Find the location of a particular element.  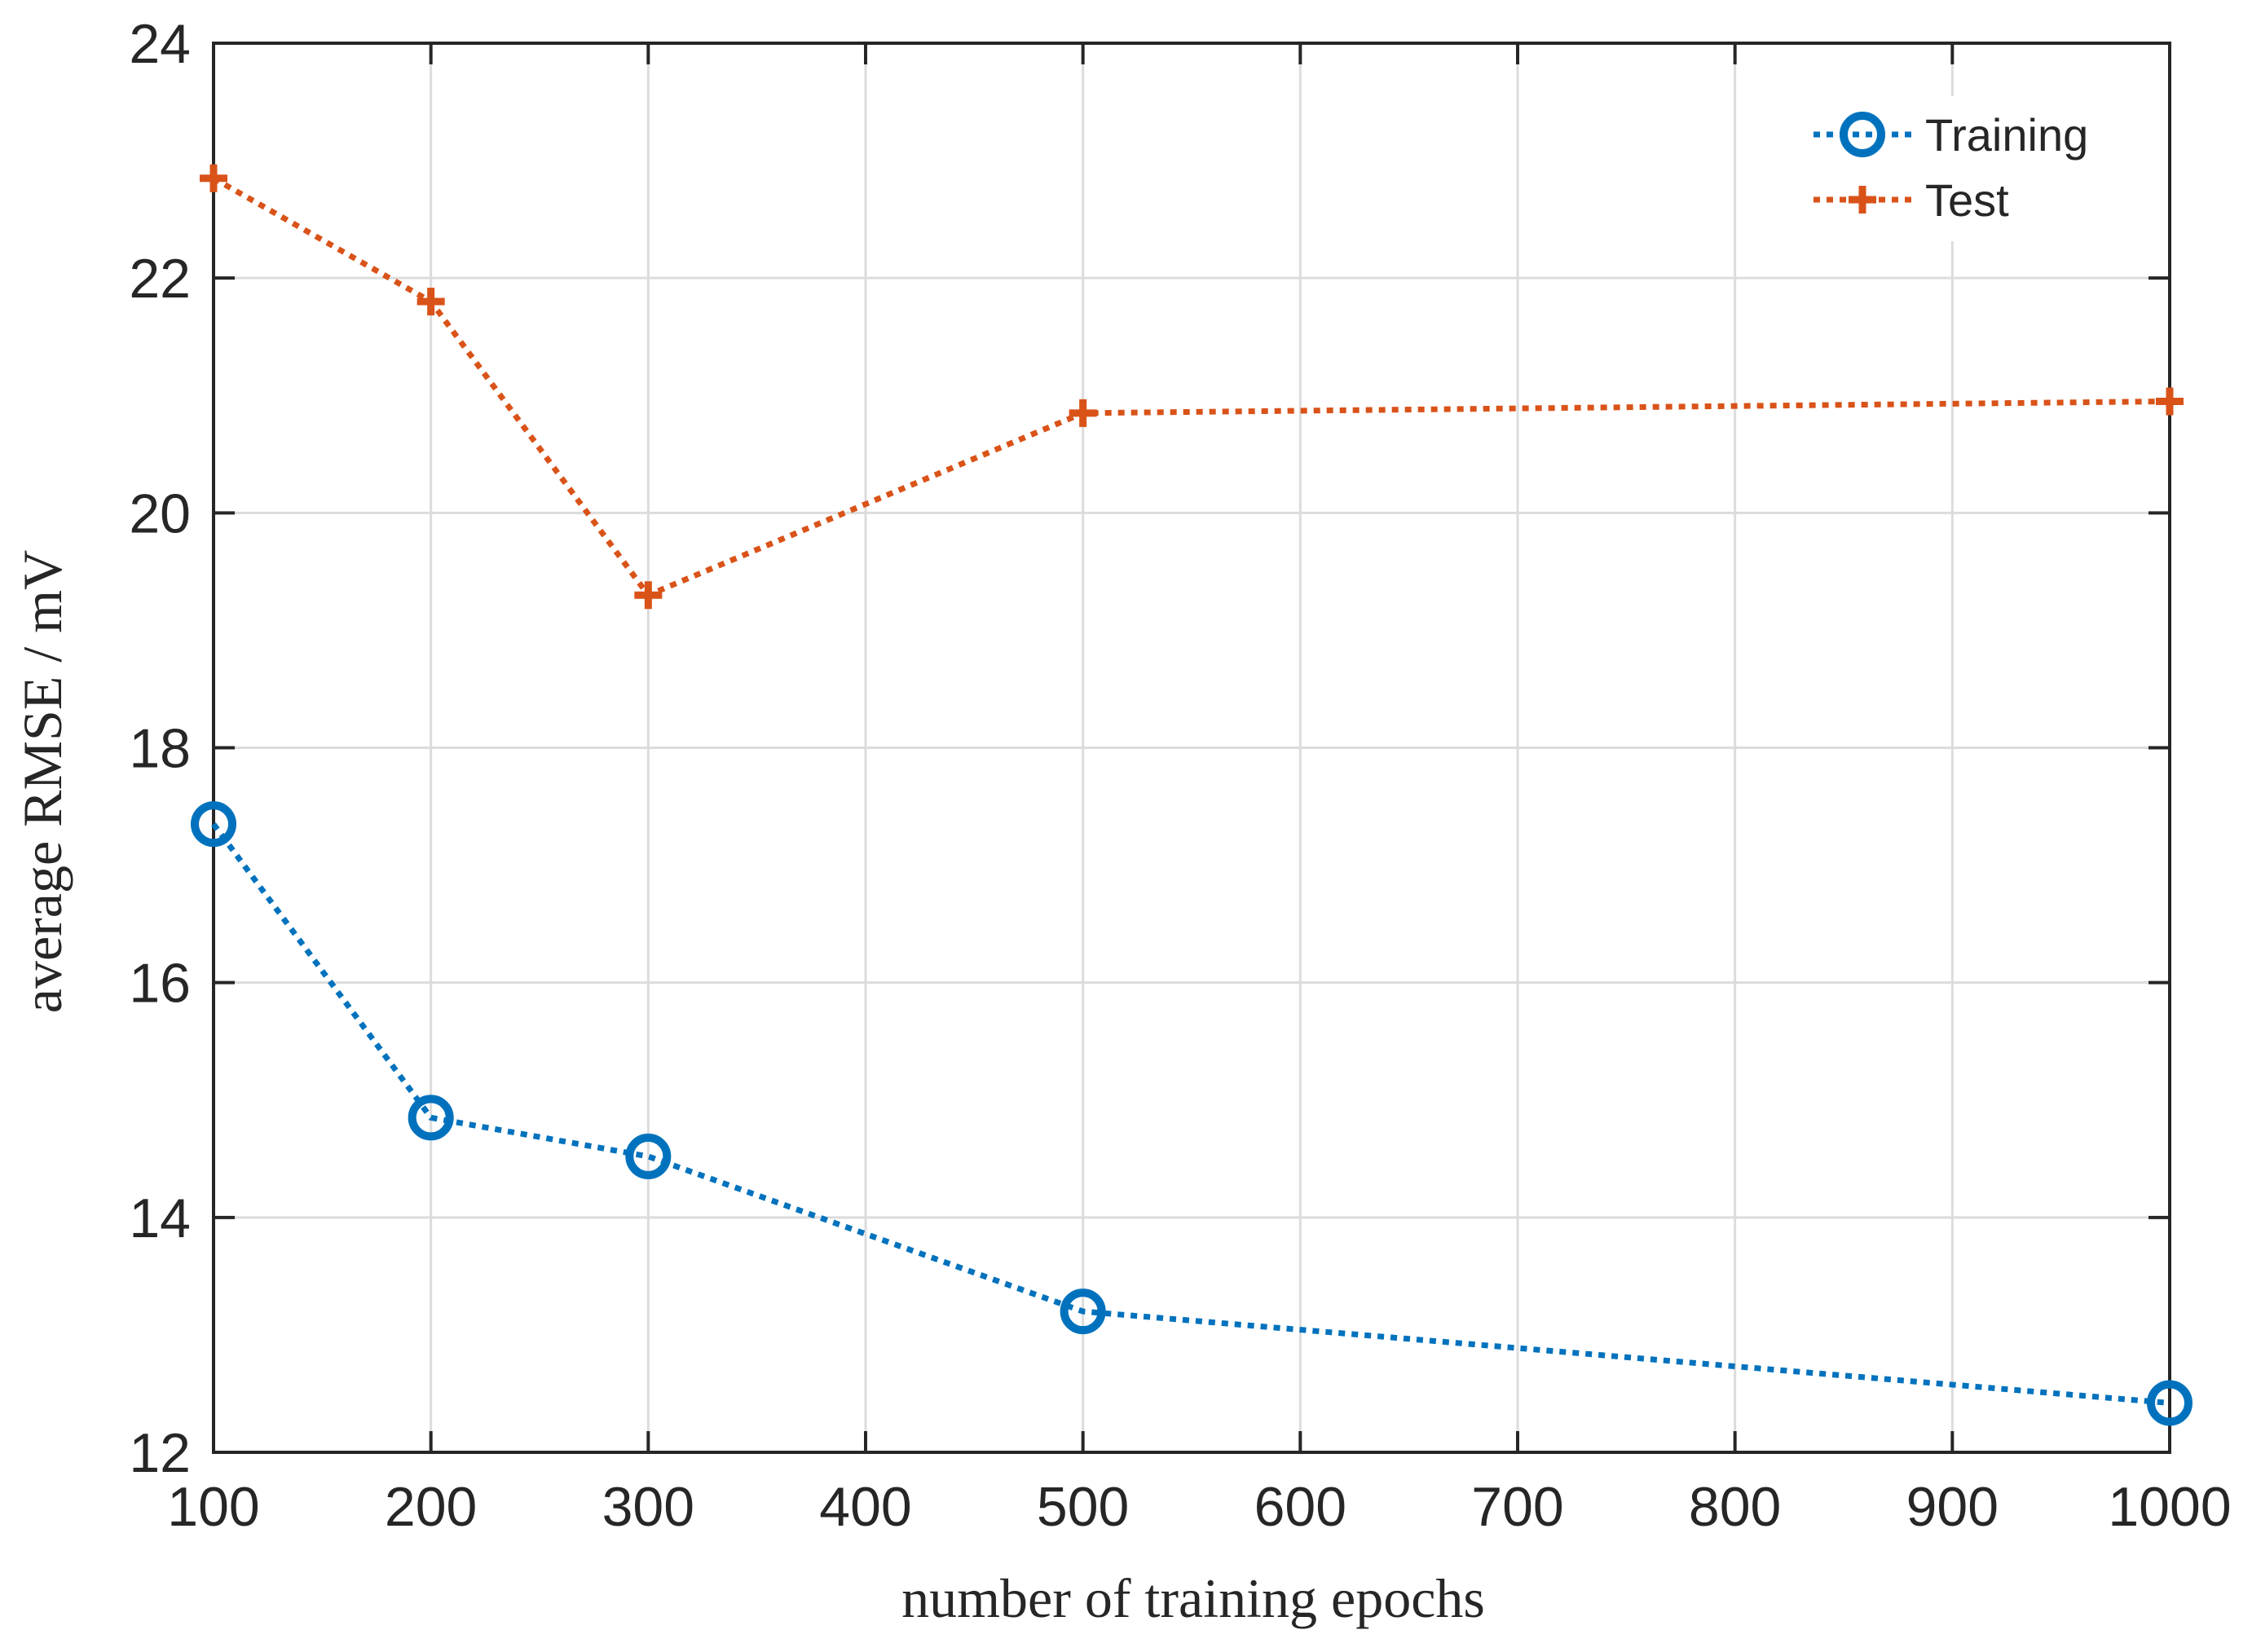

legend-entry-training: Training is located at coordinates (1950, 135).